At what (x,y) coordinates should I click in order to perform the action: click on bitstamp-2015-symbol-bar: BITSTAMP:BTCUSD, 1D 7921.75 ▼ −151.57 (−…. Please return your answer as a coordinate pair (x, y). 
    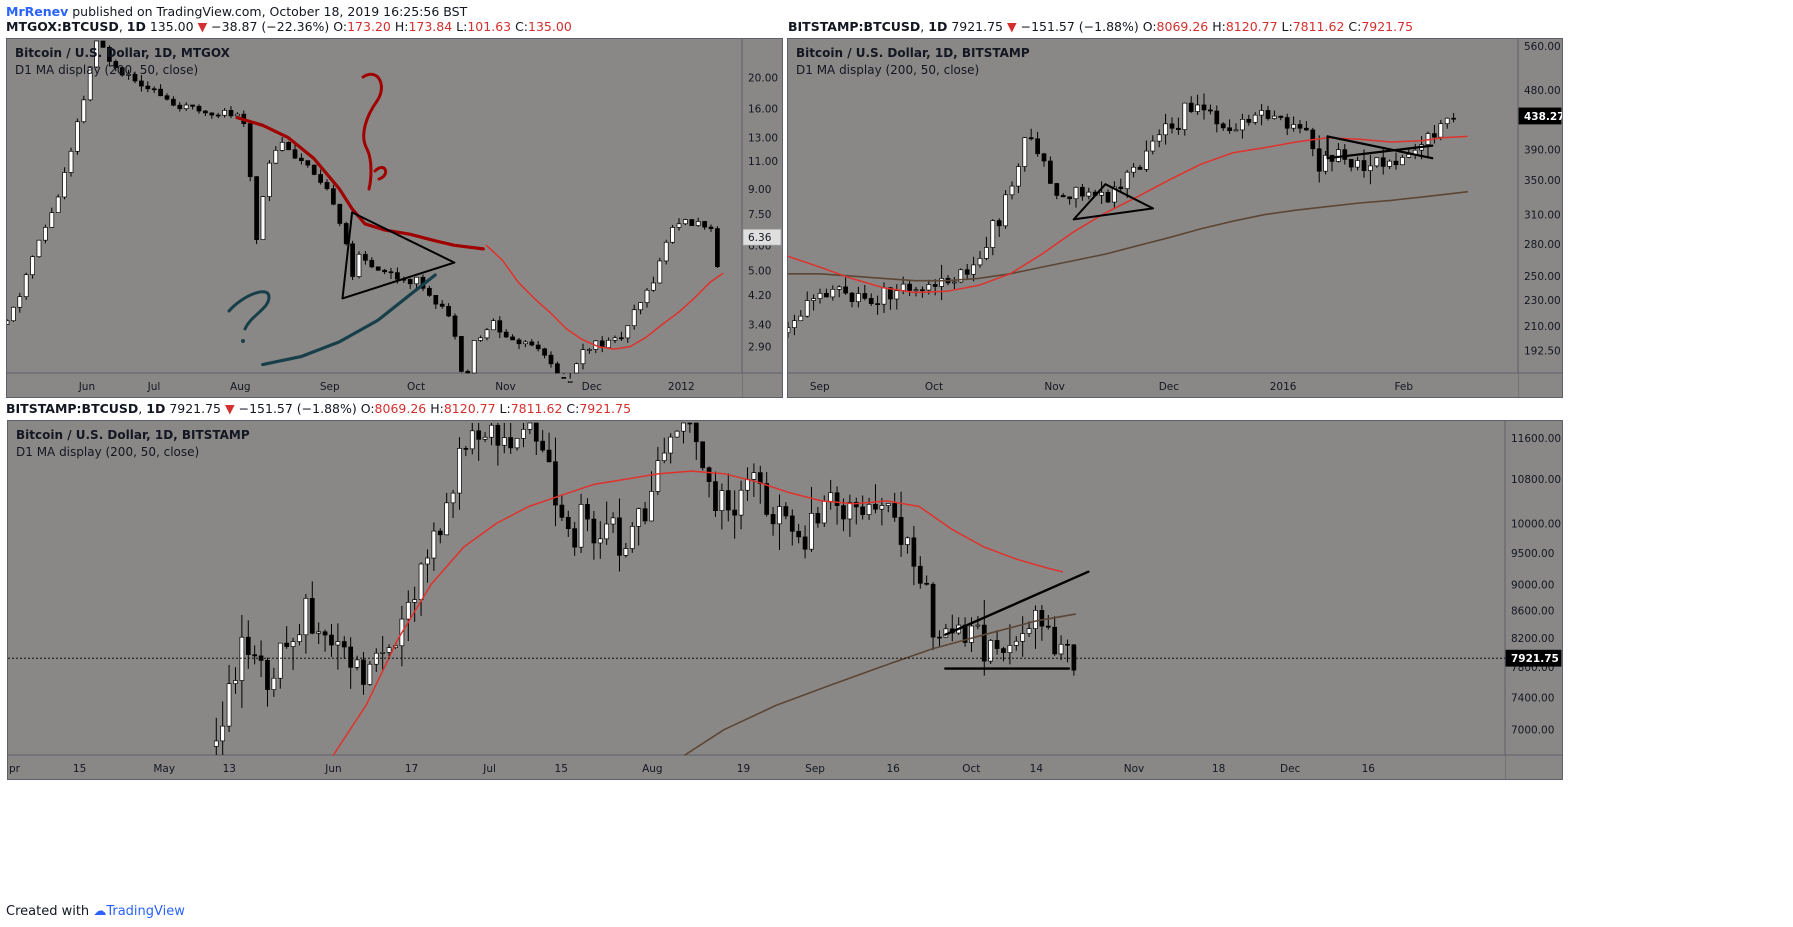
    Looking at the image, I should click on (1101, 26).